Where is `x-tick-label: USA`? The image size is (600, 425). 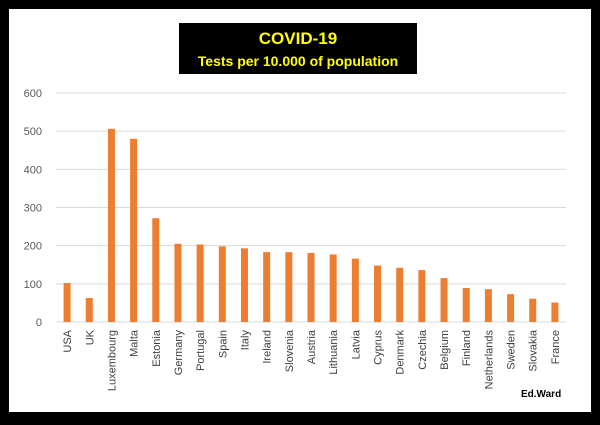 x-tick-label: USA is located at coordinates (68, 340).